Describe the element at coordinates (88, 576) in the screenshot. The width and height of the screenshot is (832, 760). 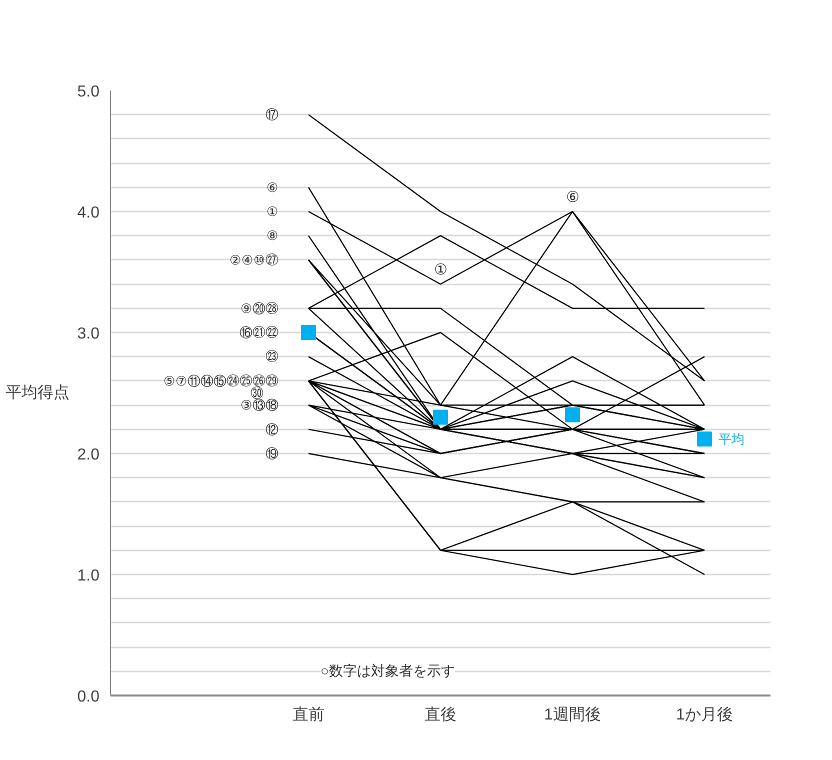
I see `y-tick-label: 1.0` at that location.